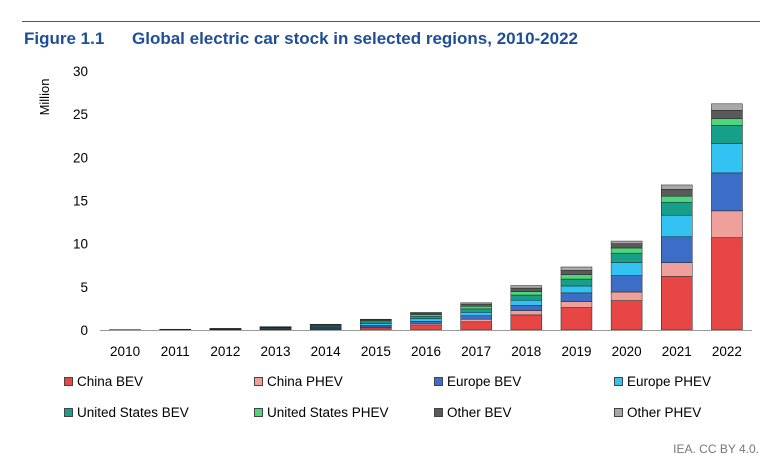 This screenshot has width=773, height=463. I want to click on legend-label: Other PHEV, so click(664, 412).